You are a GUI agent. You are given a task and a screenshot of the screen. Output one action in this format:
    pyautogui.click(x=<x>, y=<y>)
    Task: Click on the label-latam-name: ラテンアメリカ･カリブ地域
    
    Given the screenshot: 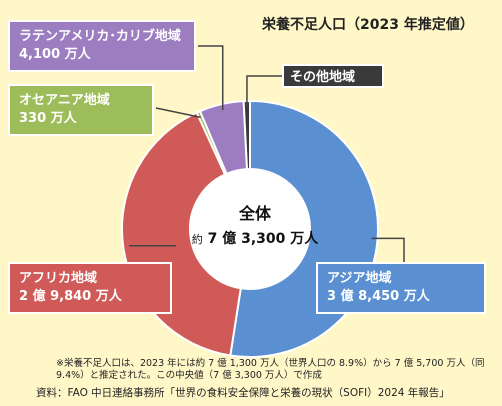 What is the action you would take?
    pyautogui.click(x=100, y=36)
    